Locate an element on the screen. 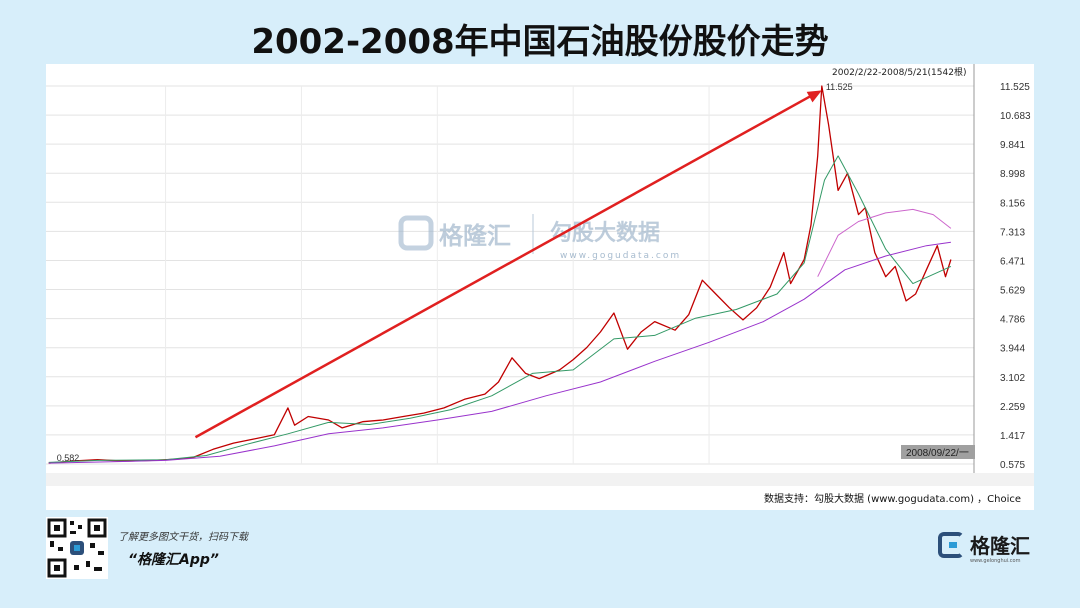  y-tick-label: 3.944 is located at coordinates (1012, 349).